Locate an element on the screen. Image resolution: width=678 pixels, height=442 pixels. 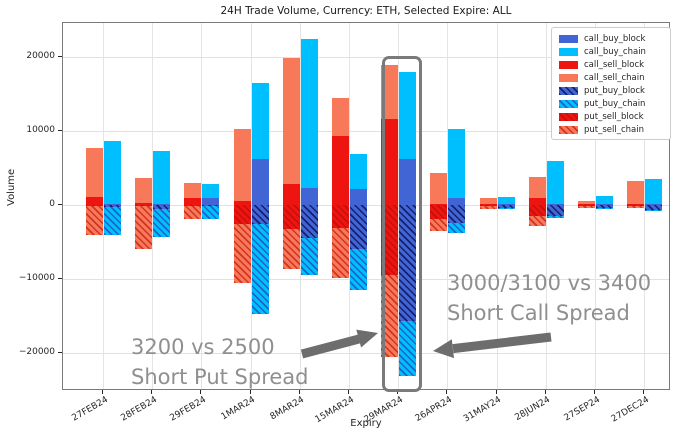
legend-item-call_sell_block: call_sell_block is located at coordinates (611, 64).